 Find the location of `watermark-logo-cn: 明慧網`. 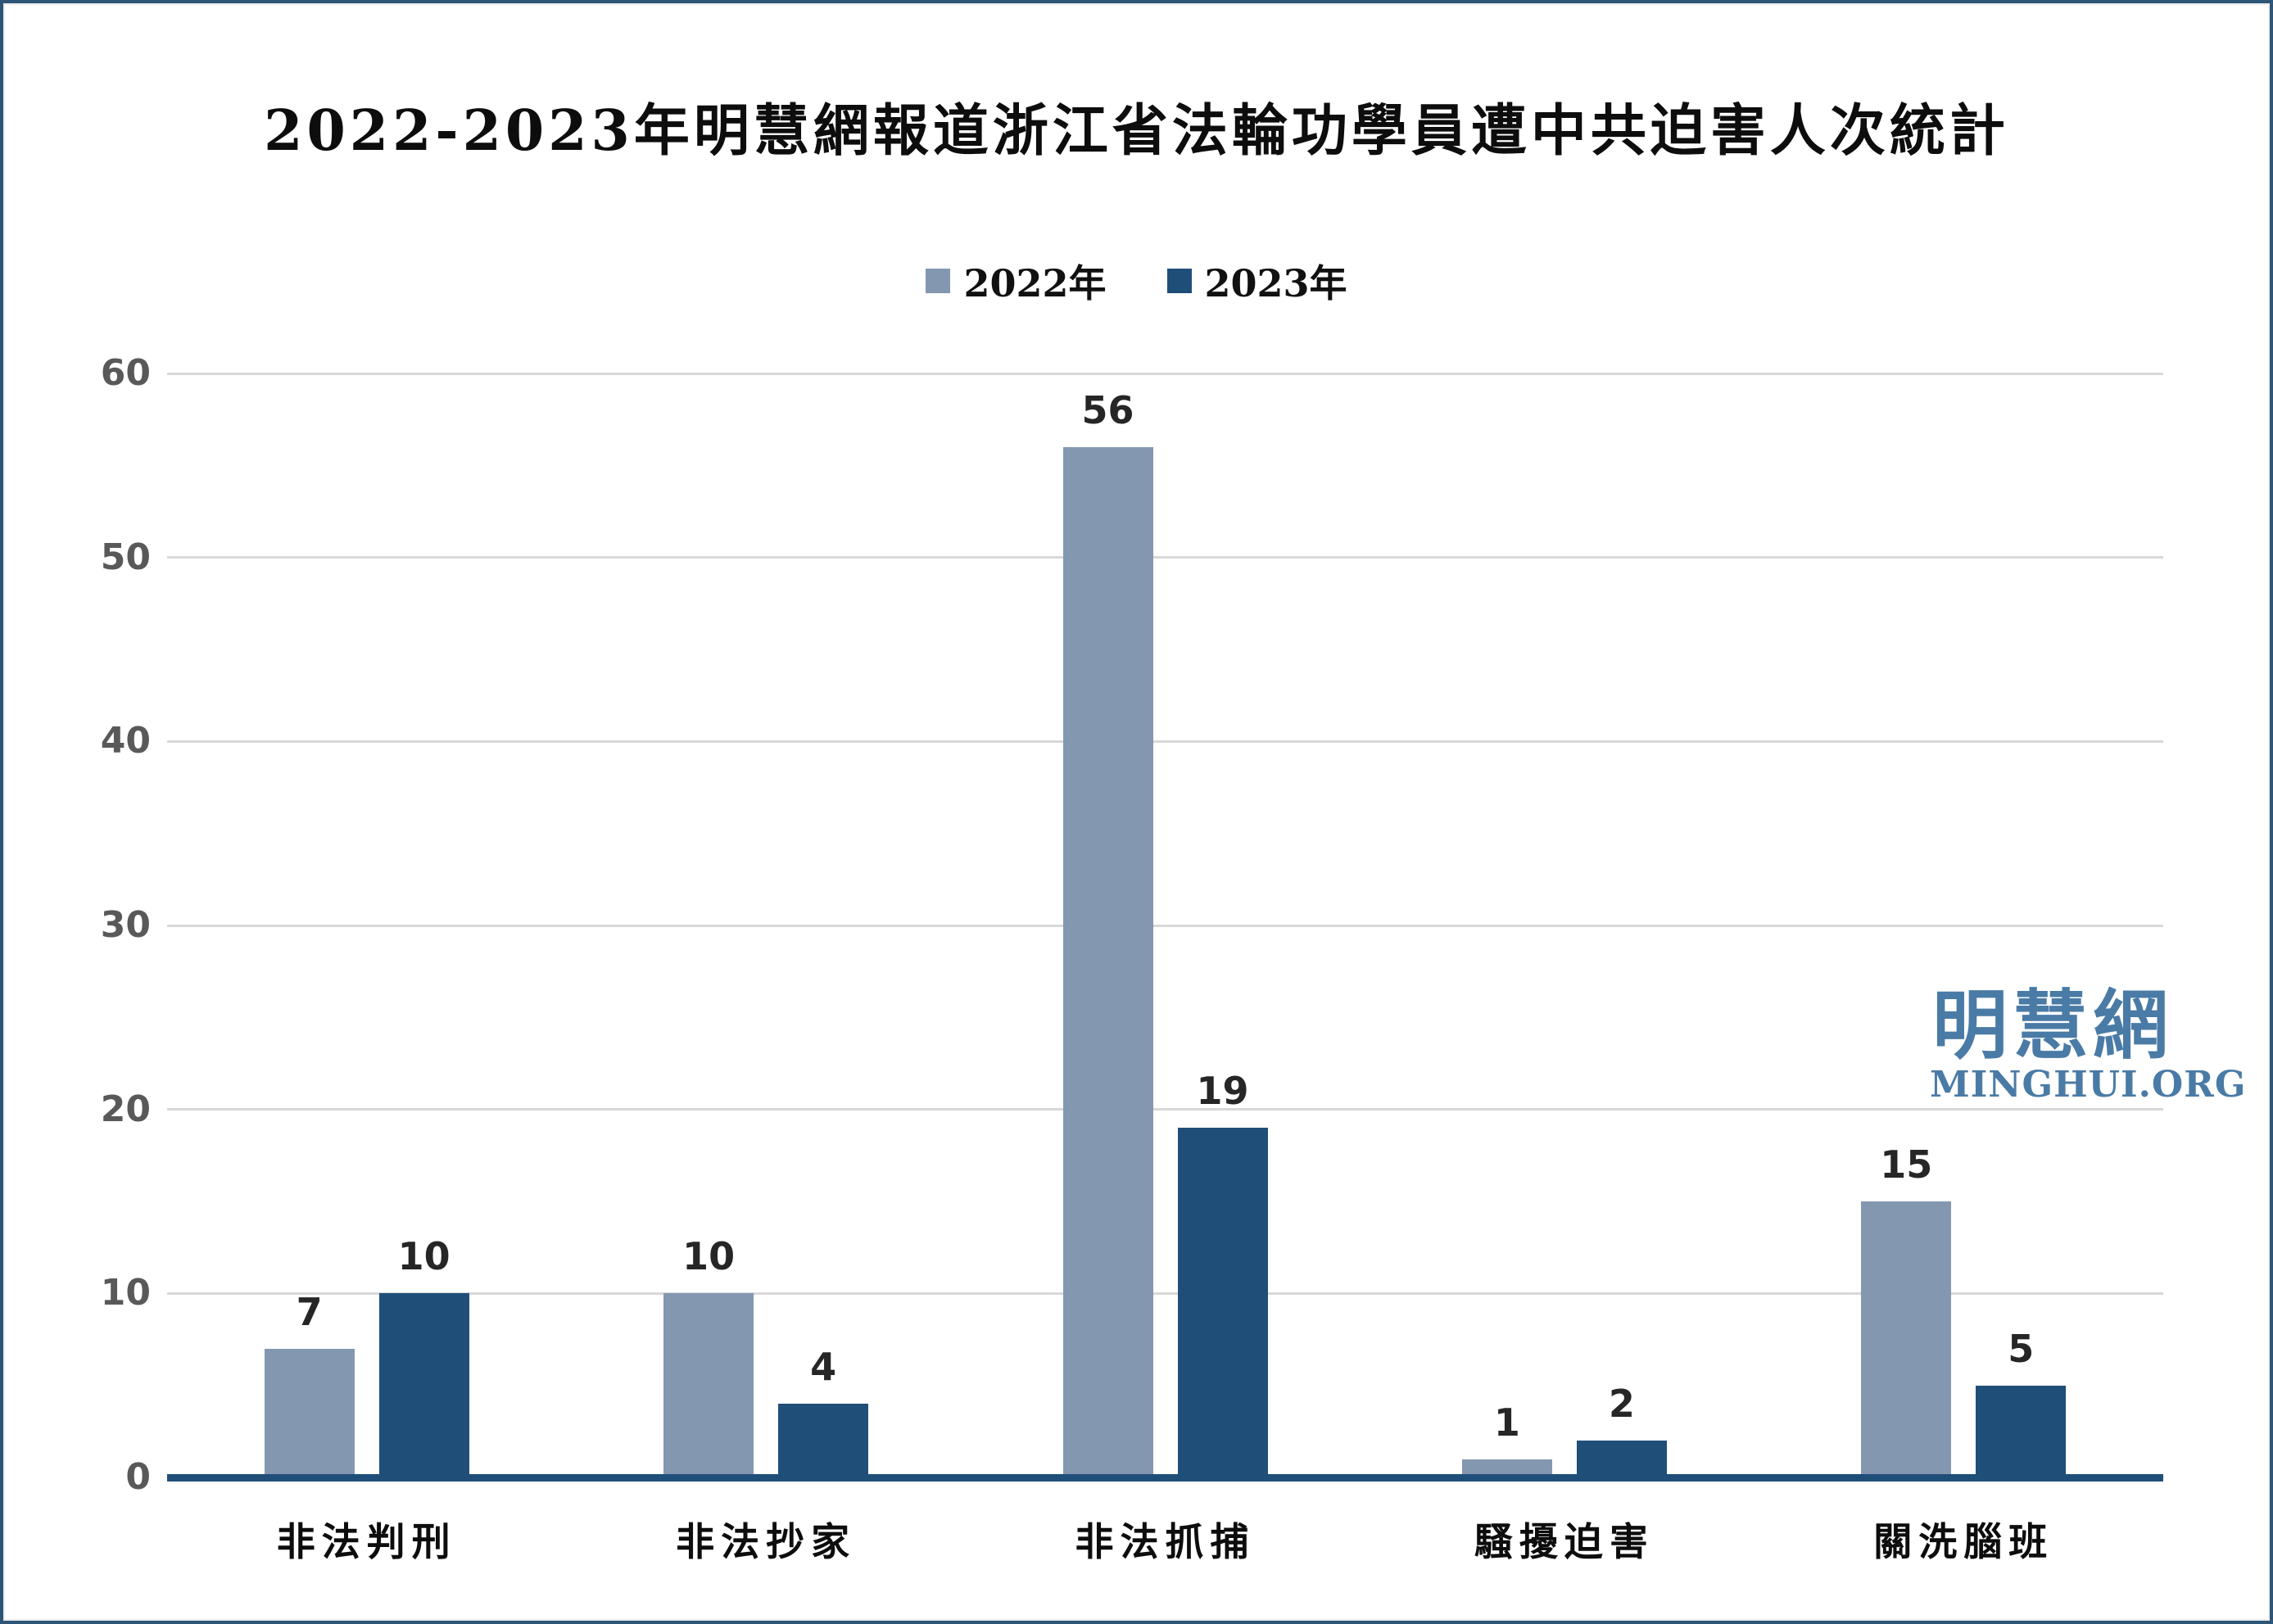

watermark-logo-cn: 明慧網 is located at coordinates (2052, 1025).